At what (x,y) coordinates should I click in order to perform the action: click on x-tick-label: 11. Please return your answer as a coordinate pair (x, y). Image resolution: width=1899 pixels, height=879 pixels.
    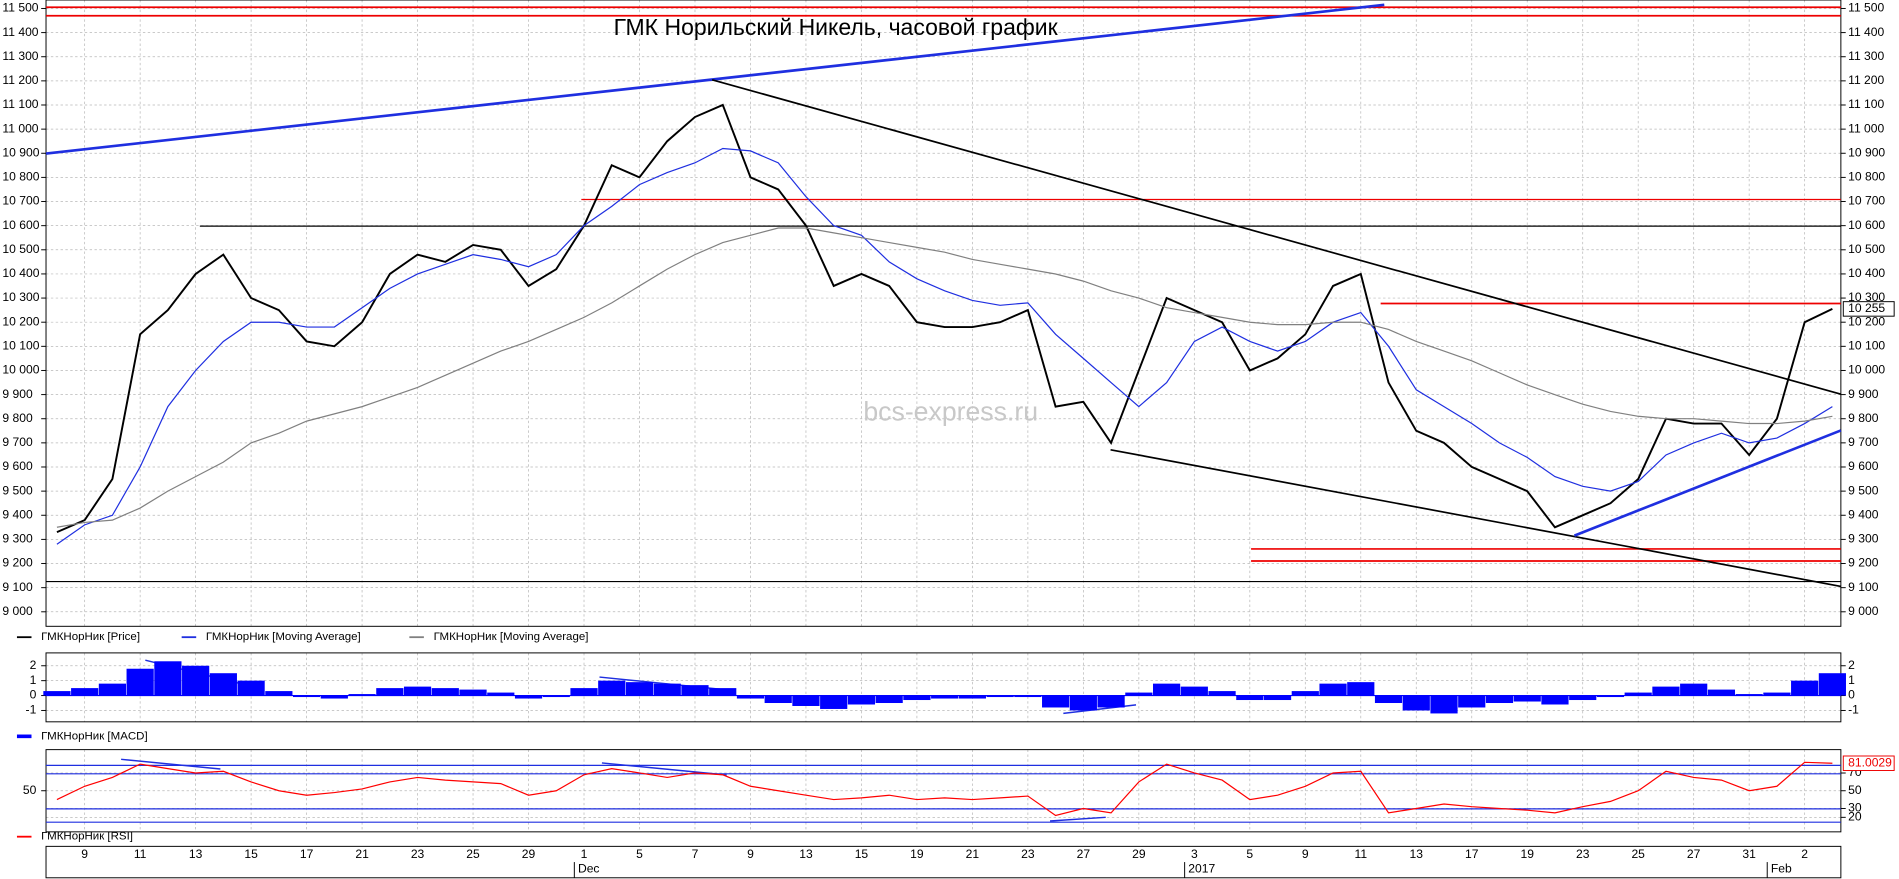
    Looking at the image, I should click on (140, 854).